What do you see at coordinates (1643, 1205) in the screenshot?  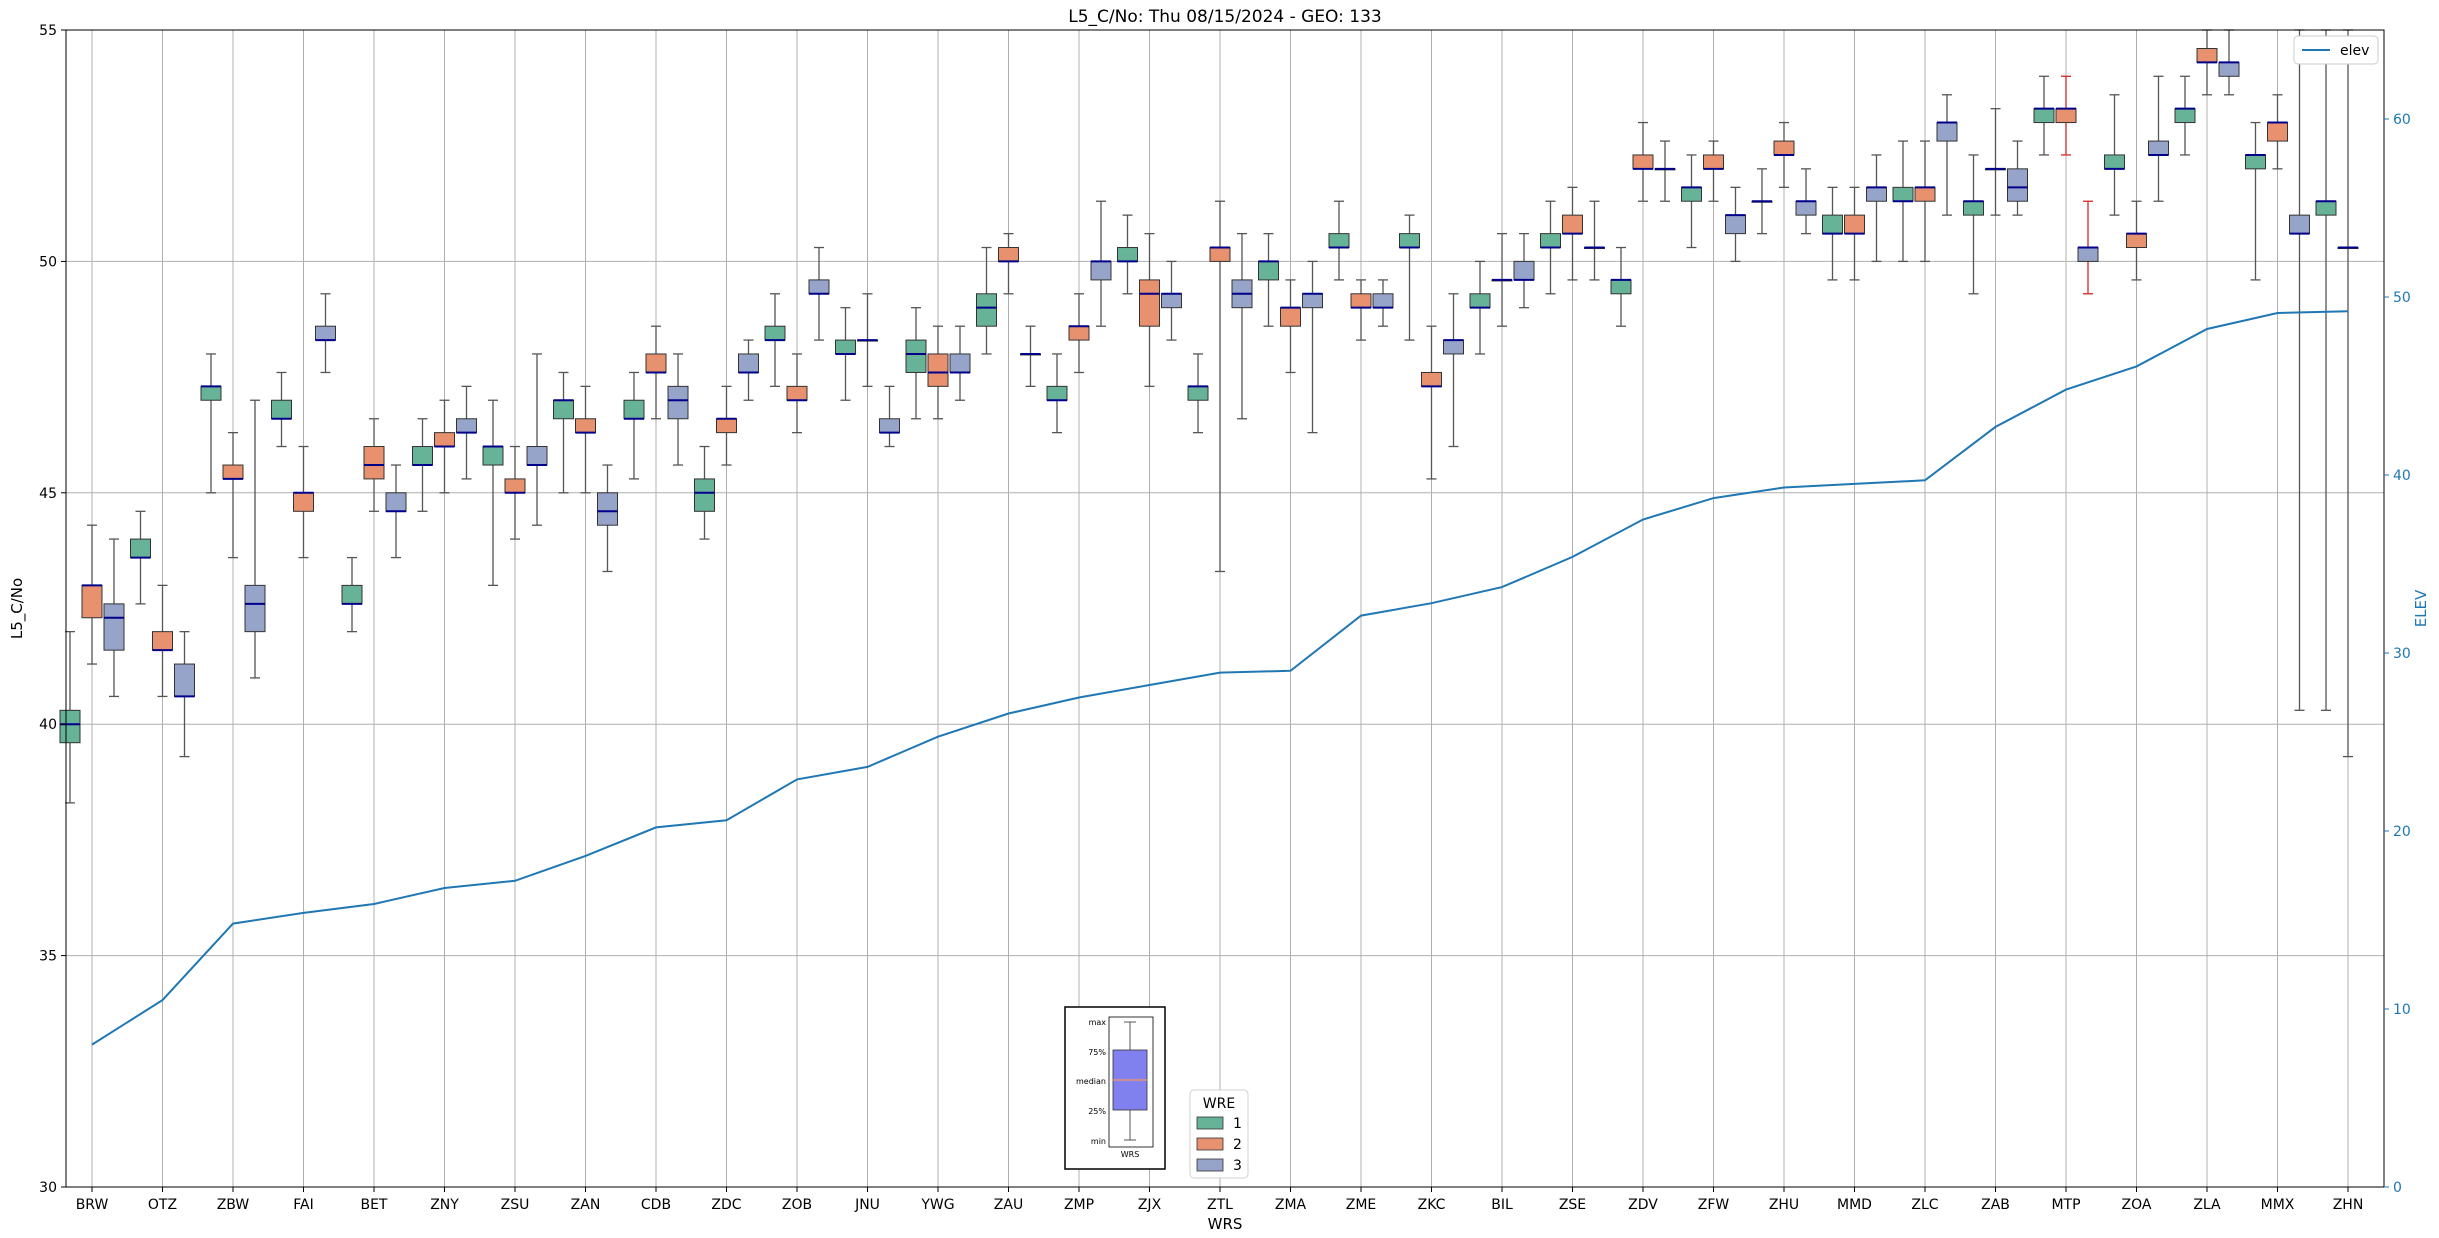 I see `x-tick-label: ZDV` at bounding box center [1643, 1205].